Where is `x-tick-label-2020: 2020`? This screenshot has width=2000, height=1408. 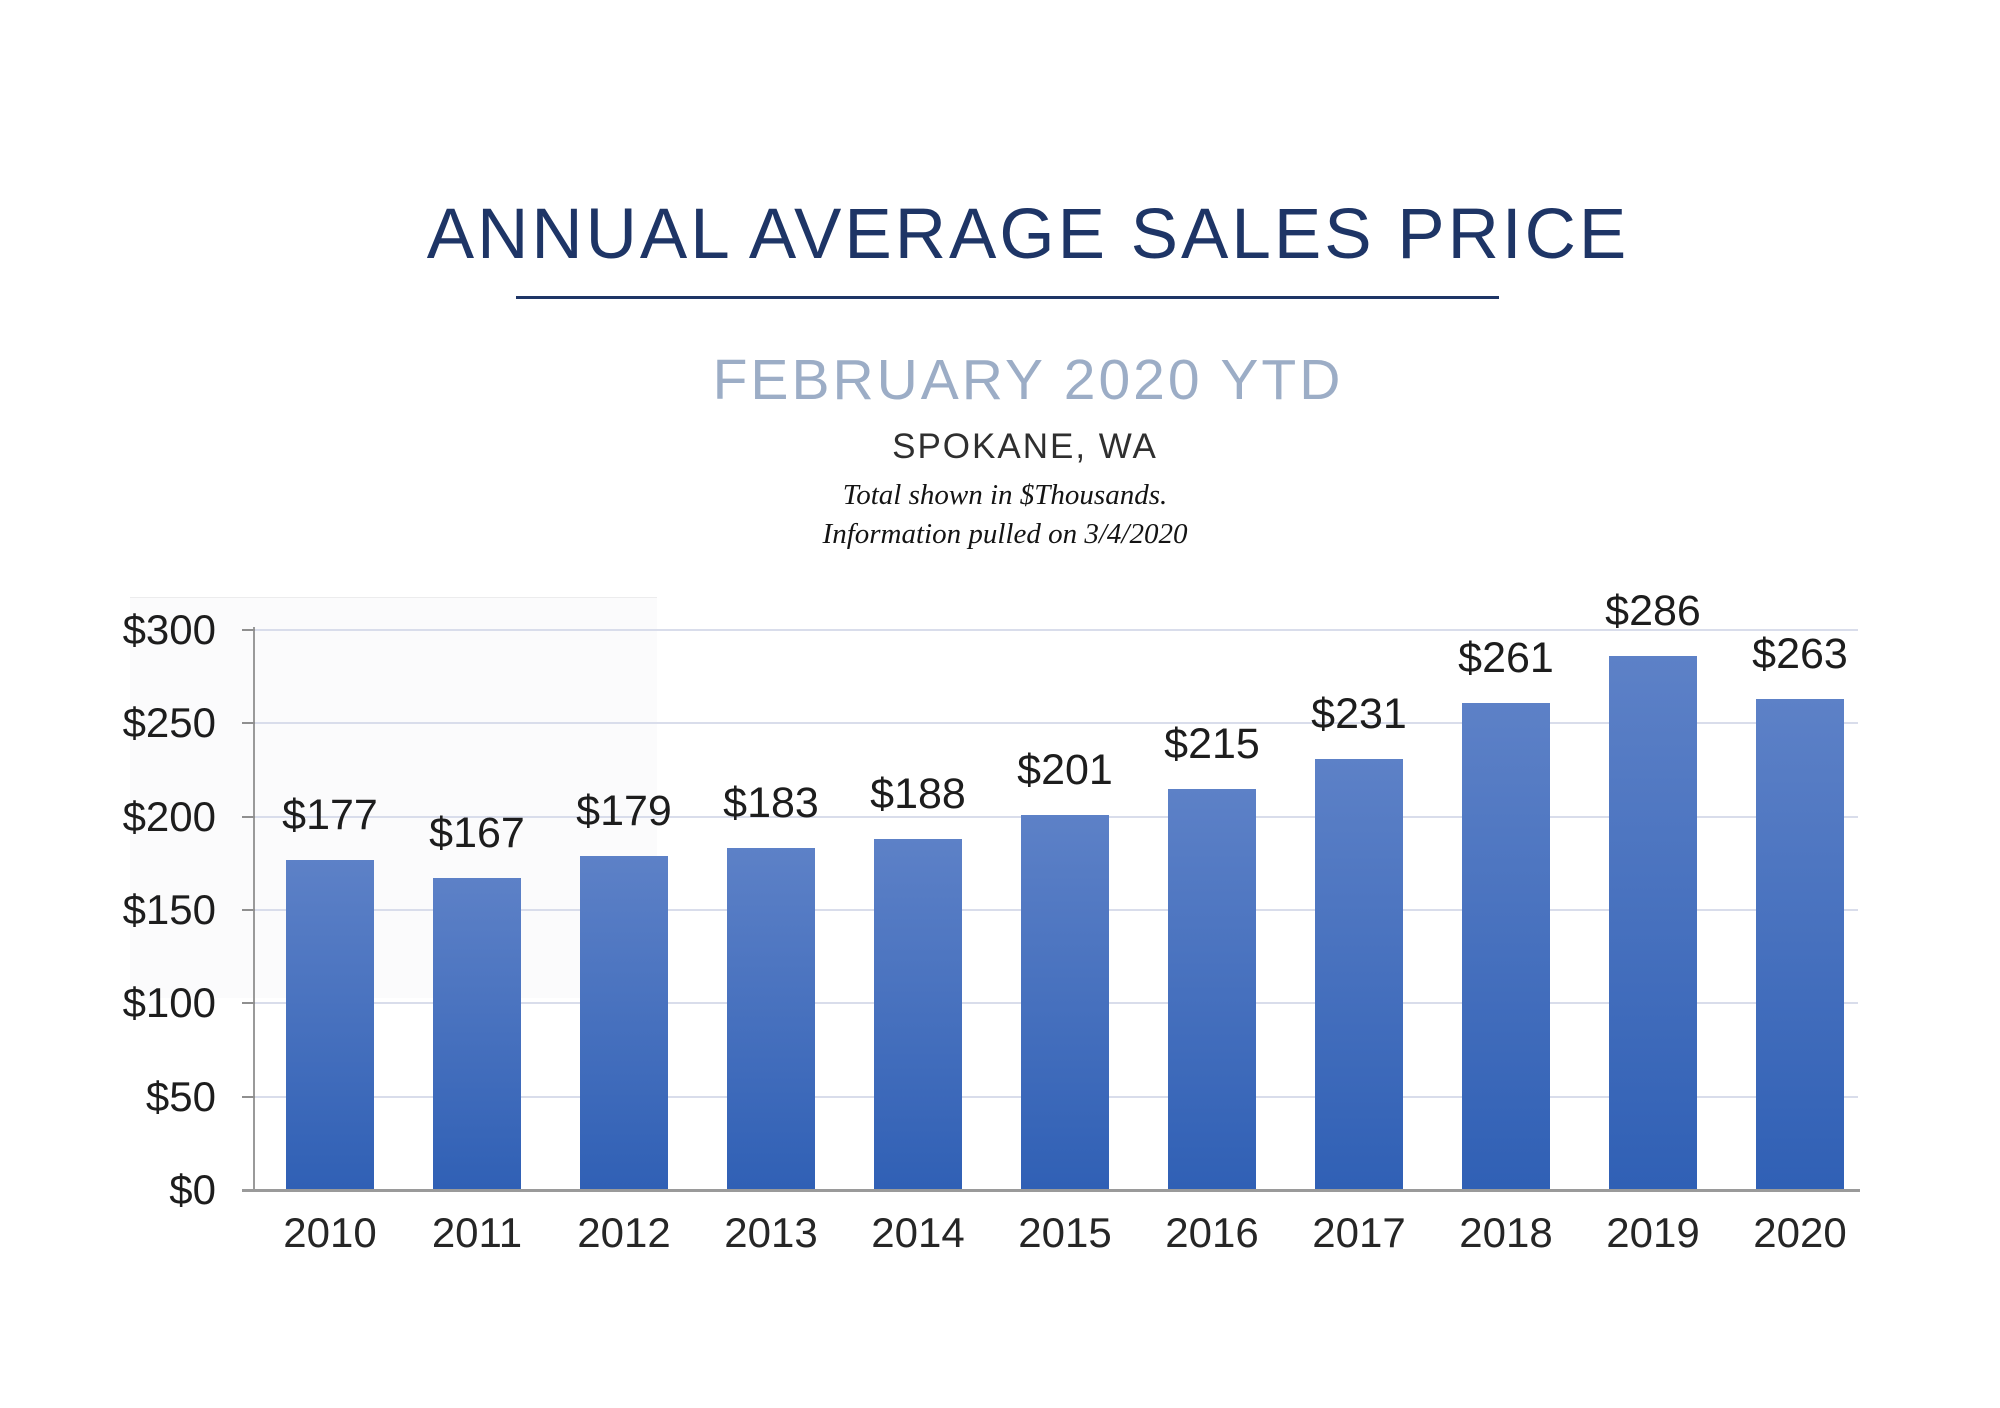
x-tick-label-2020: 2020 is located at coordinates (1800, 1232).